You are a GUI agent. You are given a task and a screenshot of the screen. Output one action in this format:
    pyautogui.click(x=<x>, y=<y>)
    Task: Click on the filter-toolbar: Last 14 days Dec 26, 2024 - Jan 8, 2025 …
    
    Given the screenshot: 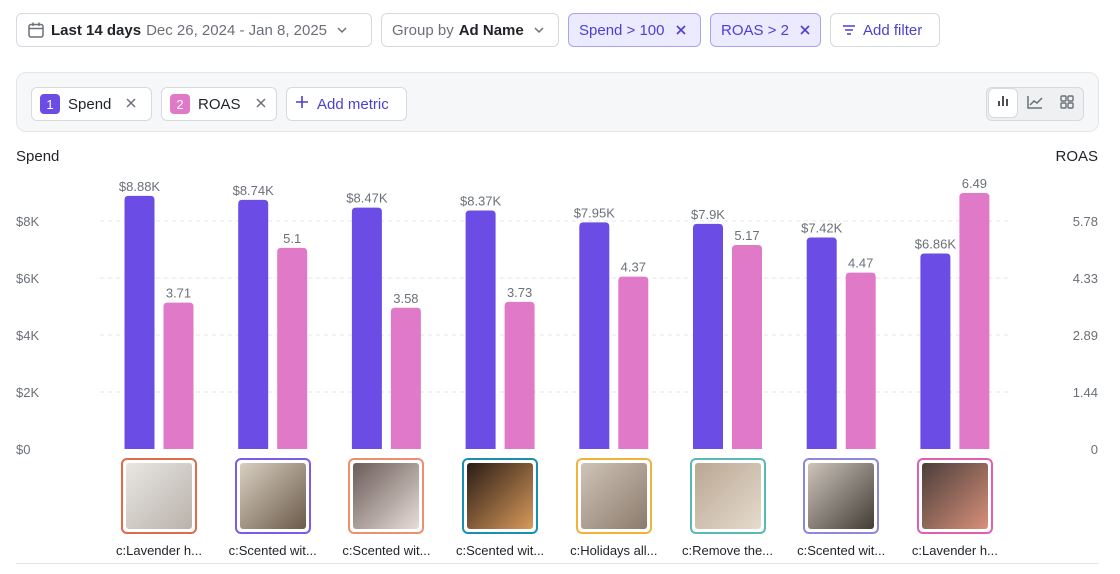 What is the action you would take?
    pyautogui.click(x=478, y=30)
    